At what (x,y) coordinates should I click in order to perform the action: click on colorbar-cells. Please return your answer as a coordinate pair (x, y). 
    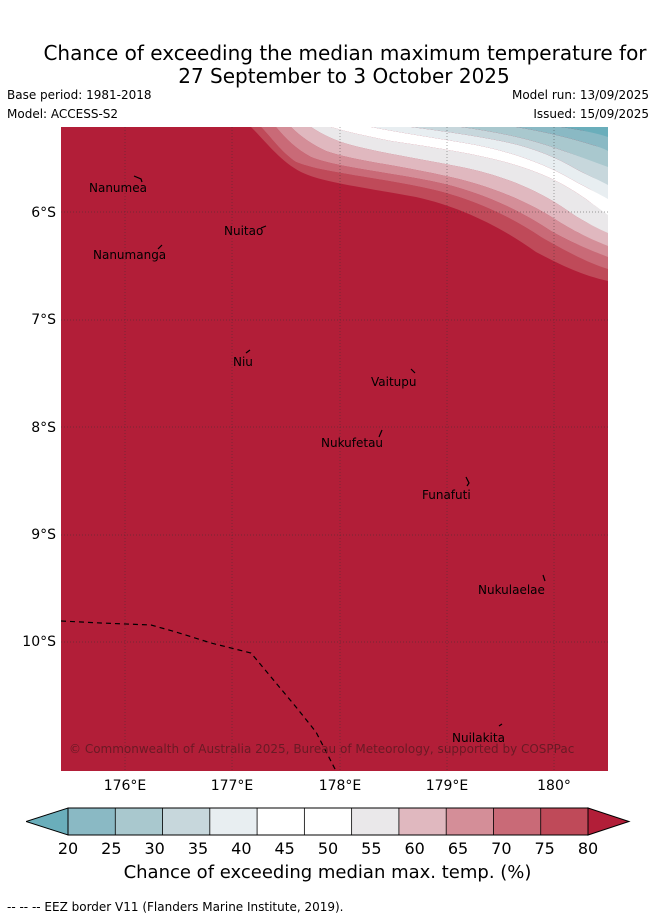
    Looking at the image, I should click on (328, 821).